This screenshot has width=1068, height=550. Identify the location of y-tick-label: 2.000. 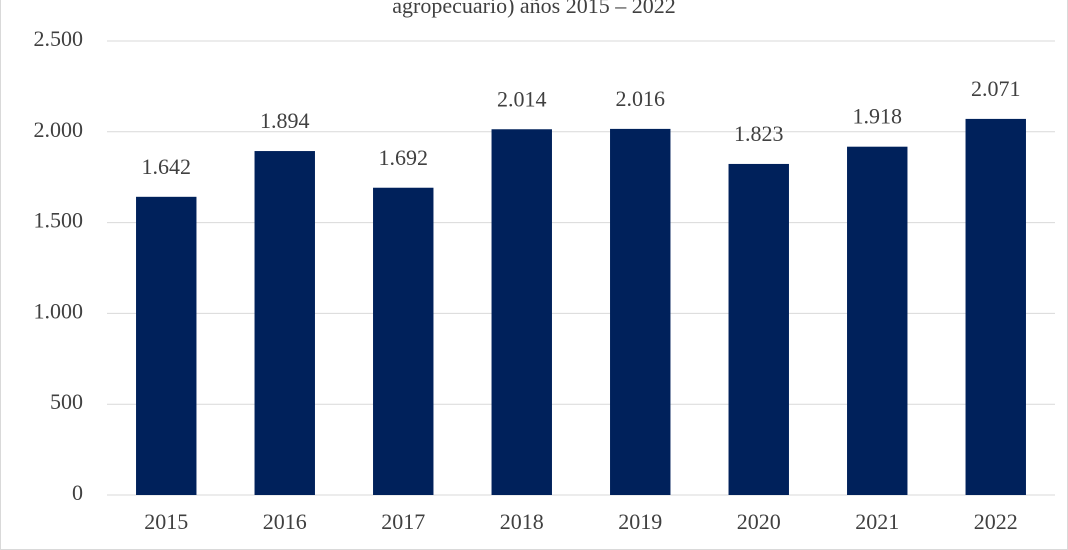
(59, 129).